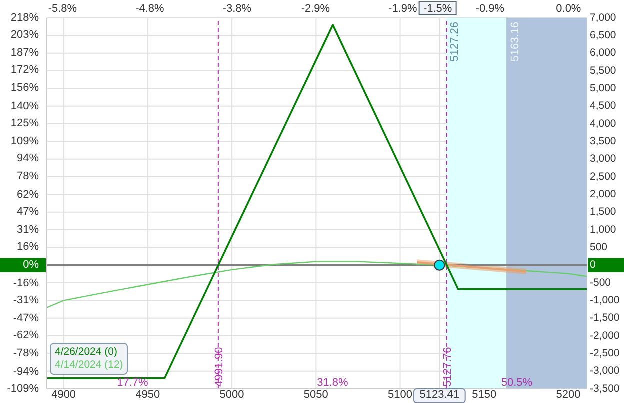 This screenshot has width=624, height=403. Describe the element at coordinates (26, 354) in the screenshot. I see `y-tick-label: -78%` at that location.